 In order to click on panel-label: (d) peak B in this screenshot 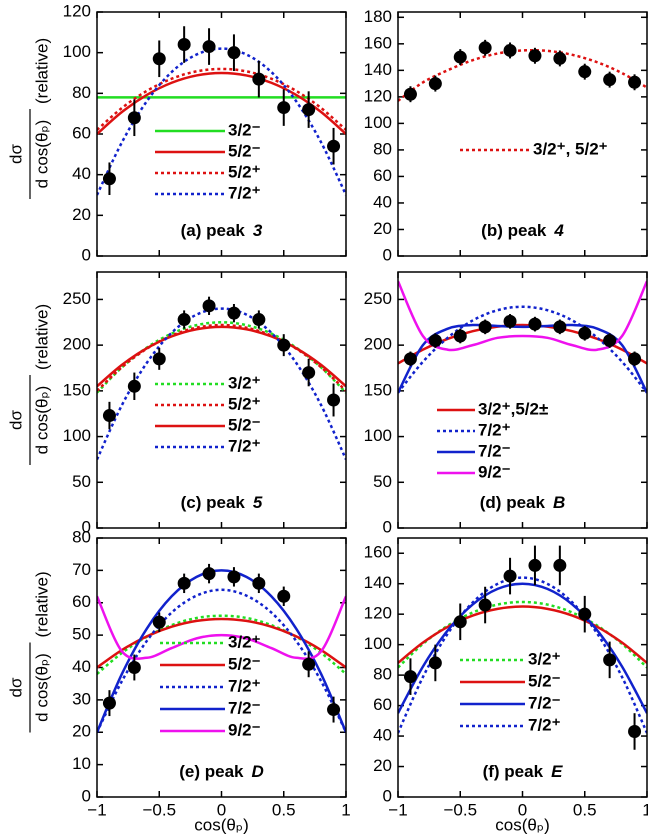, I will do `click(522, 502)`.